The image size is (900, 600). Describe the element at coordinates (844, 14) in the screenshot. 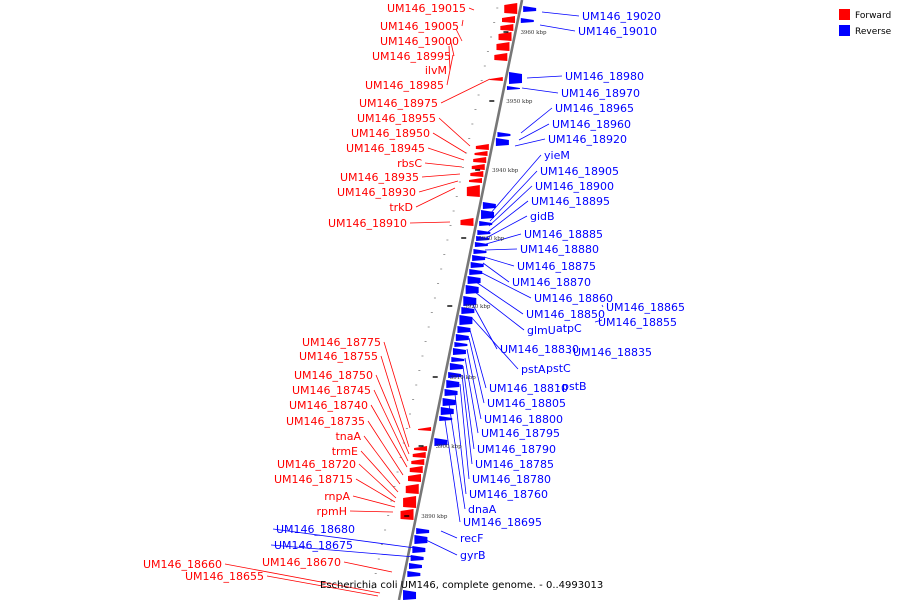

I see `legend-forward-swatch` at that location.